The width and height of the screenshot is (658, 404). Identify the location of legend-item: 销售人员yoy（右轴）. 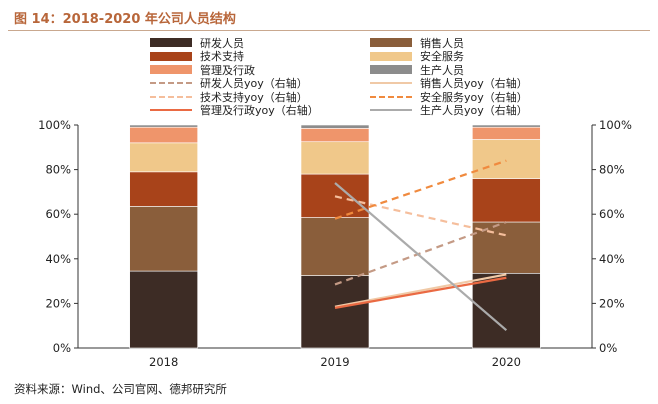
(449, 83).